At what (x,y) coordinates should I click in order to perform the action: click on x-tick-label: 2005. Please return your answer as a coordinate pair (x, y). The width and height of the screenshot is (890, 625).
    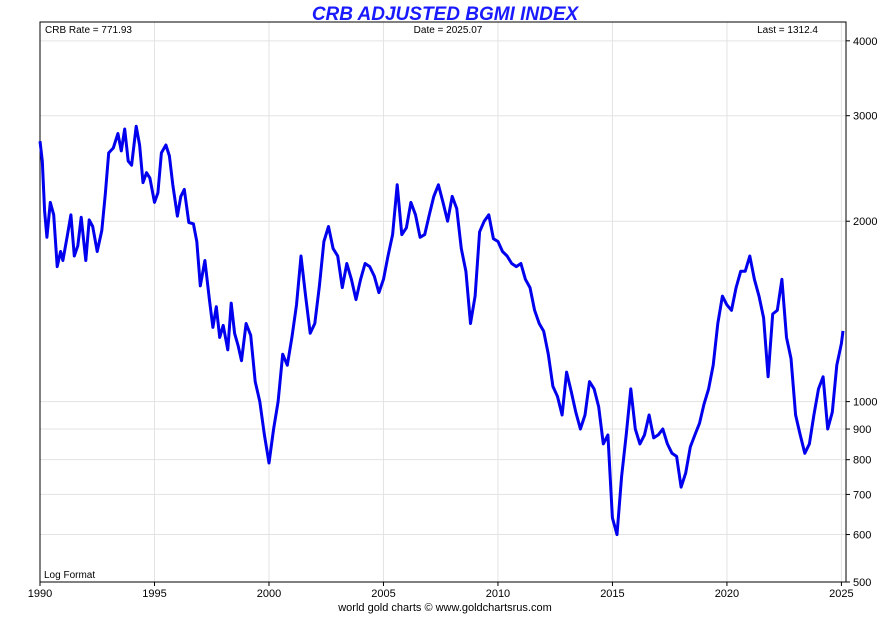
    Looking at the image, I should click on (383, 594).